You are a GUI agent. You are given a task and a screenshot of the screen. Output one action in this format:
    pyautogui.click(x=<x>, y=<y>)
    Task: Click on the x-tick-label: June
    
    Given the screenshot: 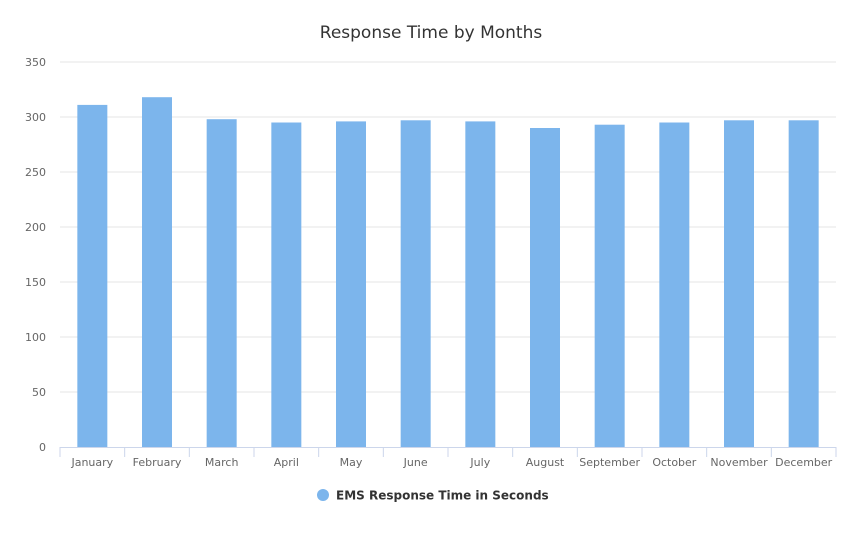 What is the action you would take?
    pyautogui.click(x=415, y=462)
    